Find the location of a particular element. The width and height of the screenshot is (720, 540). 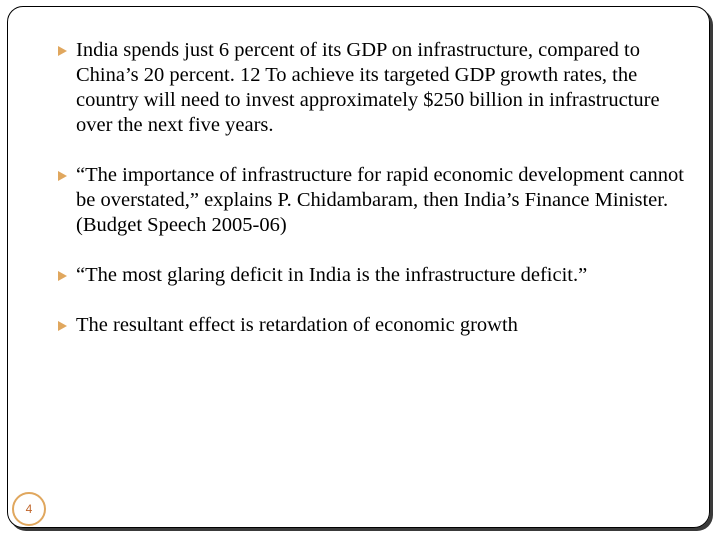

page-number-badge: 4 is located at coordinates (29, 509).